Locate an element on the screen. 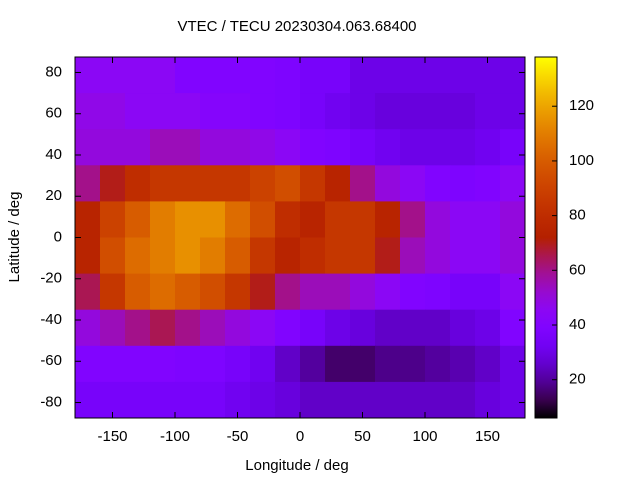 This screenshot has width=640, height=480. colorbar-tick-label: 40 is located at coordinates (577, 324).